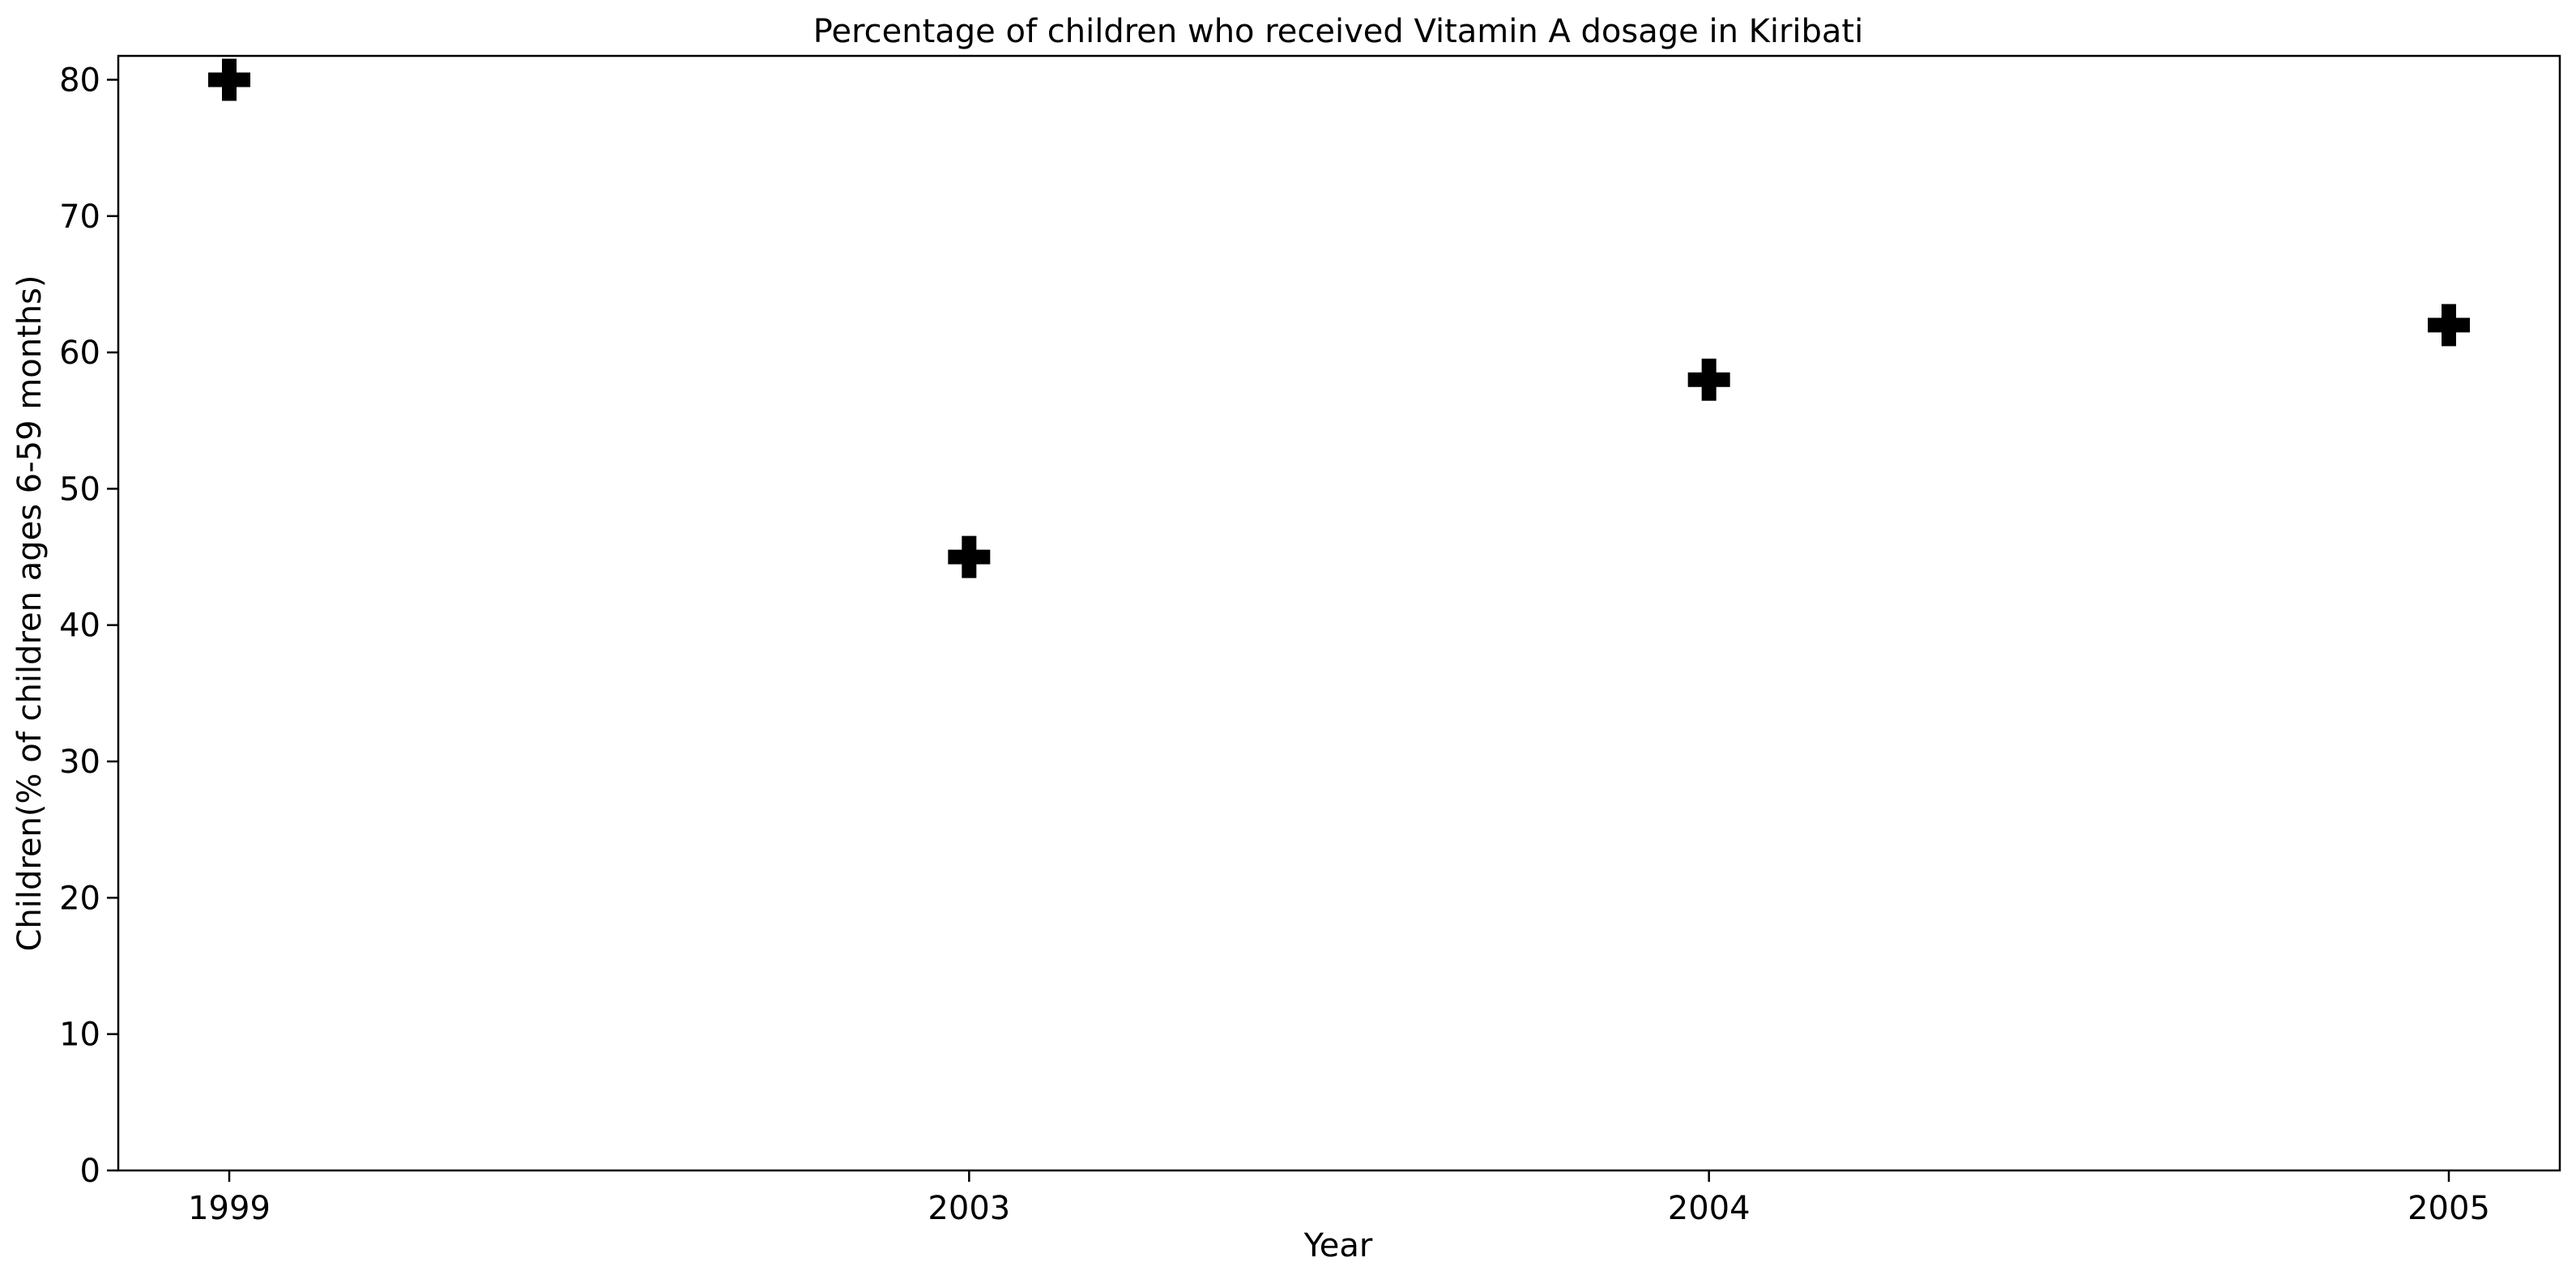 The image size is (2576, 1279). I want to click on y-tick-label: 50, so click(79, 489).